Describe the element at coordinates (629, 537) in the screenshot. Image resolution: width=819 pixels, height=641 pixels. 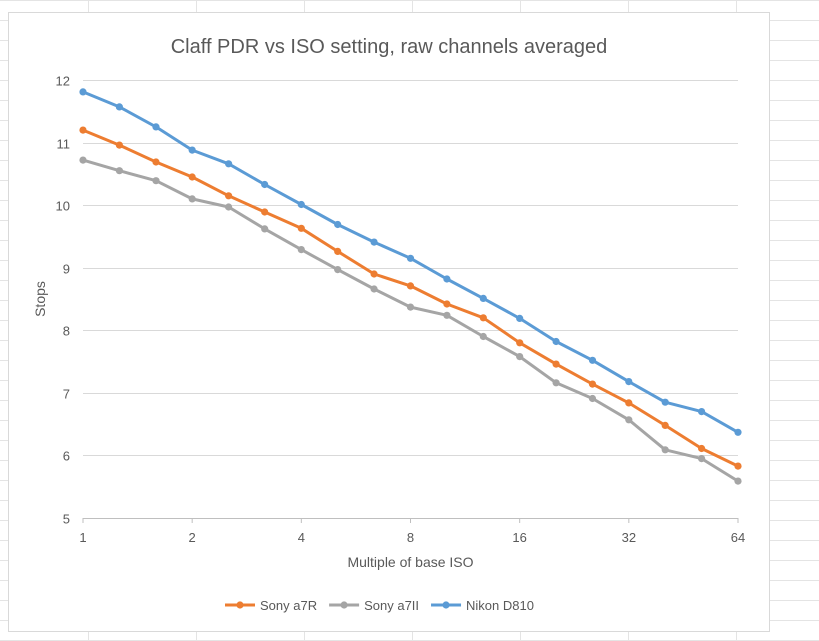
I see `x-tick-label: 32` at that location.